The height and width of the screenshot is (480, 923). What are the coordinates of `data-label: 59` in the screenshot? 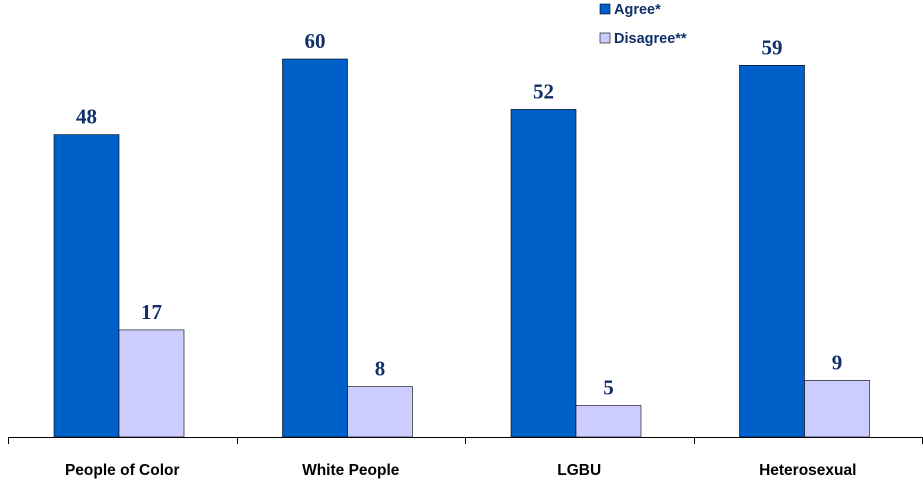 It's located at (772, 47).